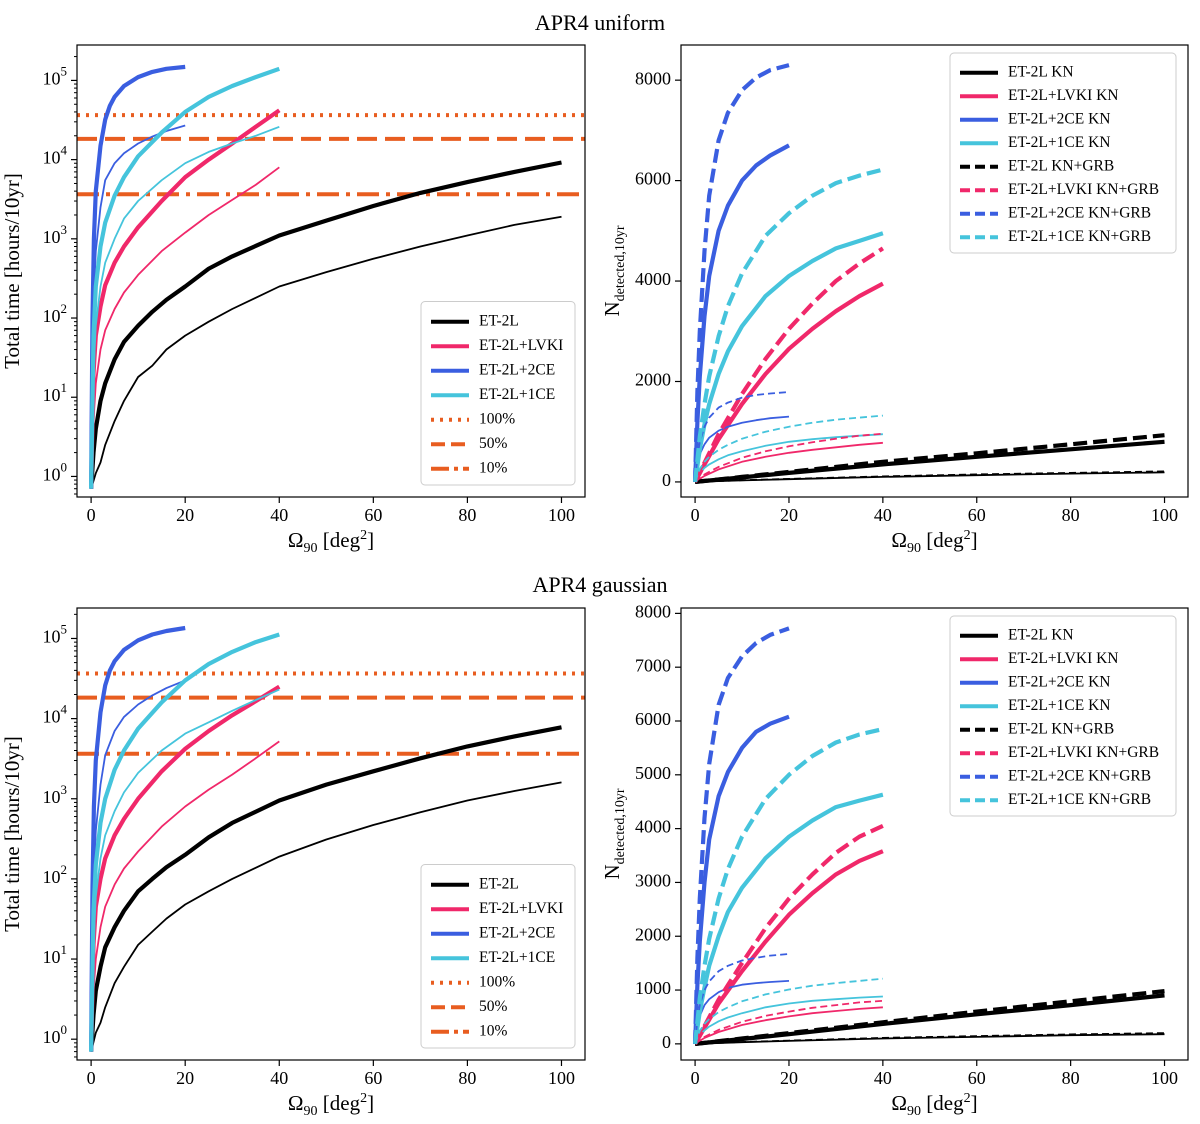 This screenshot has height=1124, width=1200. What do you see at coordinates (12, 834) in the screenshot?
I see `y-axis-label: Total time [hours/10yr]` at bounding box center [12, 834].